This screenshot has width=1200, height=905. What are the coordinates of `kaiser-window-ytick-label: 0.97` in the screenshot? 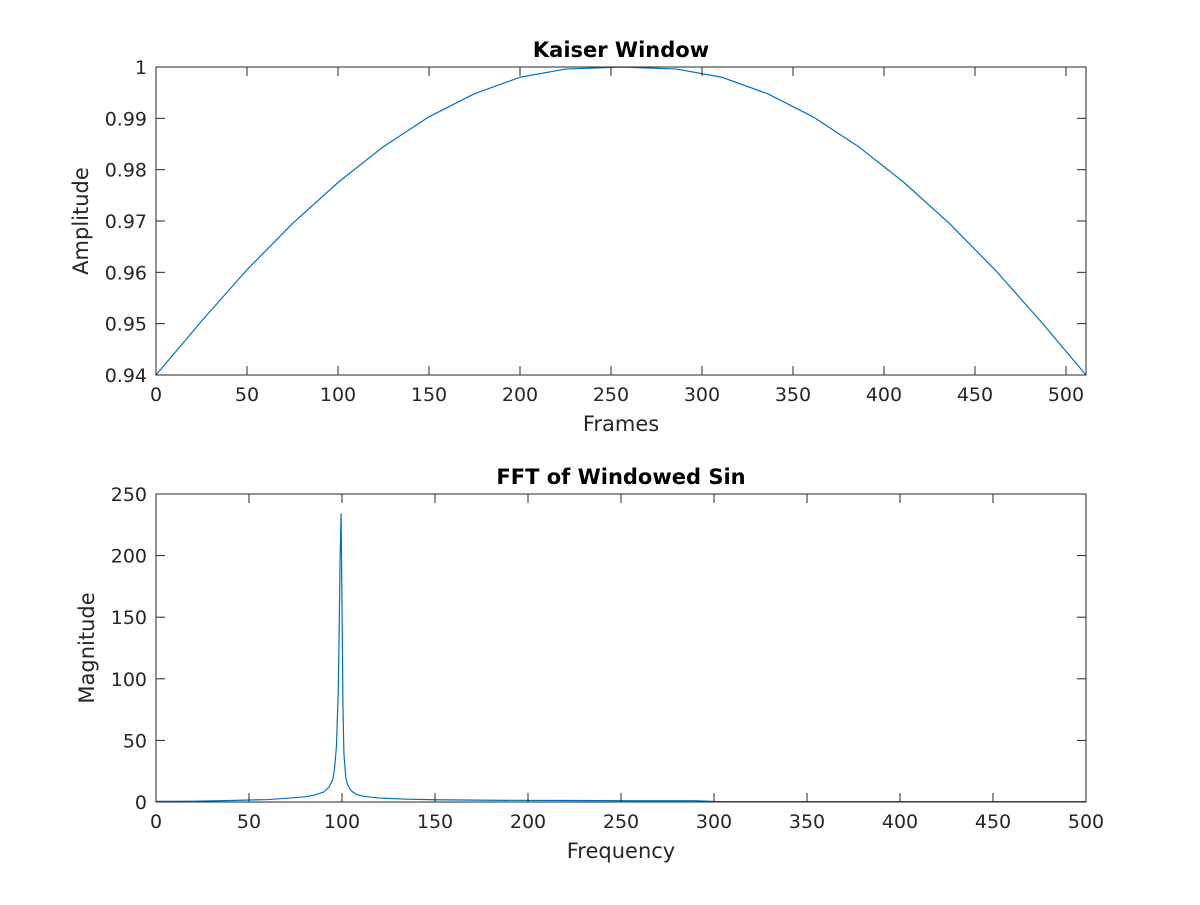 It's located at (126, 222).